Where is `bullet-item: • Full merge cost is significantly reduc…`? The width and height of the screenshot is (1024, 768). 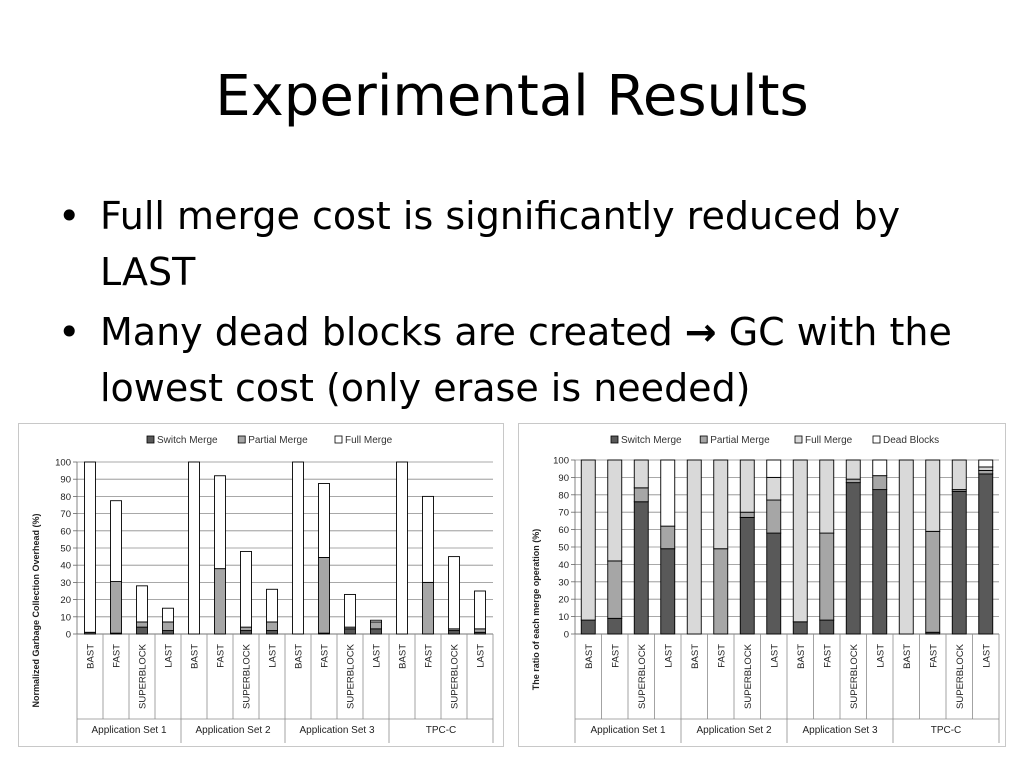 bullet-item: • Full merge cost is significantly reduc… is located at coordinates (518, 244).